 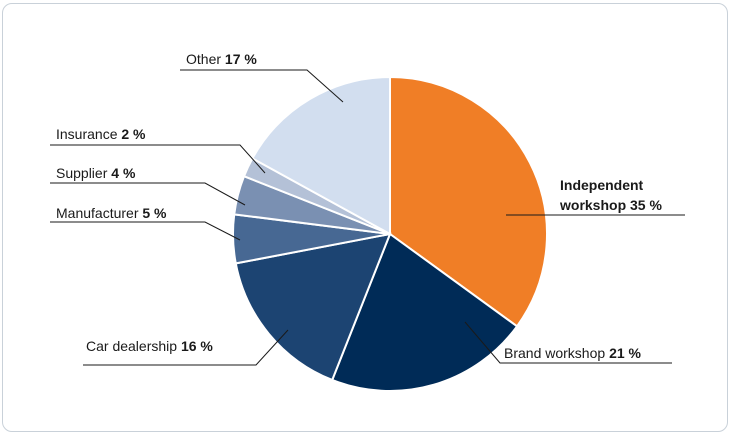 I want to click on slice-label: Other 17 %, so click(x=221, y=59).